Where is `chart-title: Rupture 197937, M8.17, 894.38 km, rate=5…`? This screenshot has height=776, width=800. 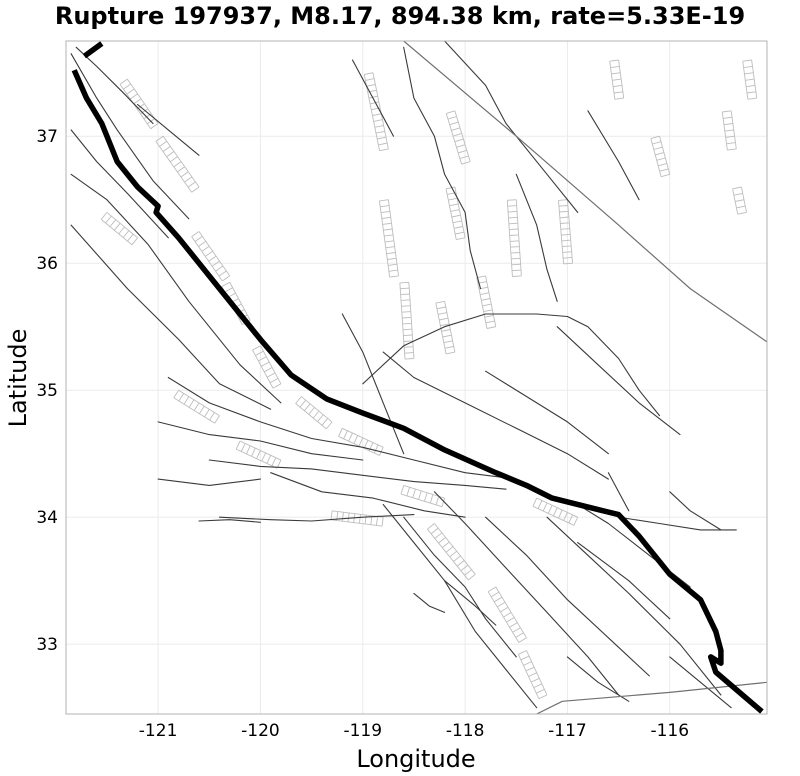 chart-title: Rupture 197937, M8.17, 894.38 km, rate=5… is located at coordinates (400, 16).